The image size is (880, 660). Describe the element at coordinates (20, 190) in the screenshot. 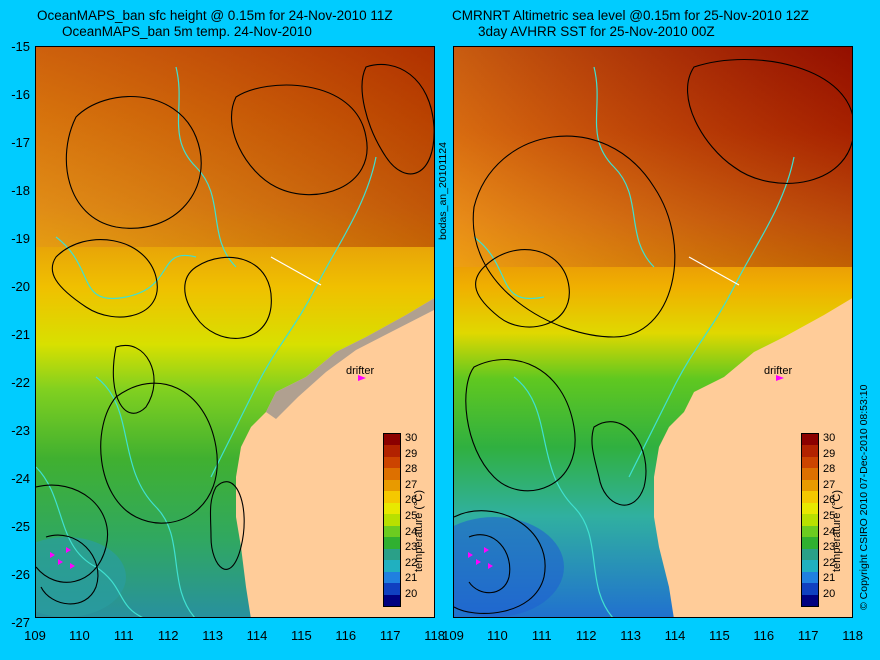

I see `y-axis-label: -18` at that location.